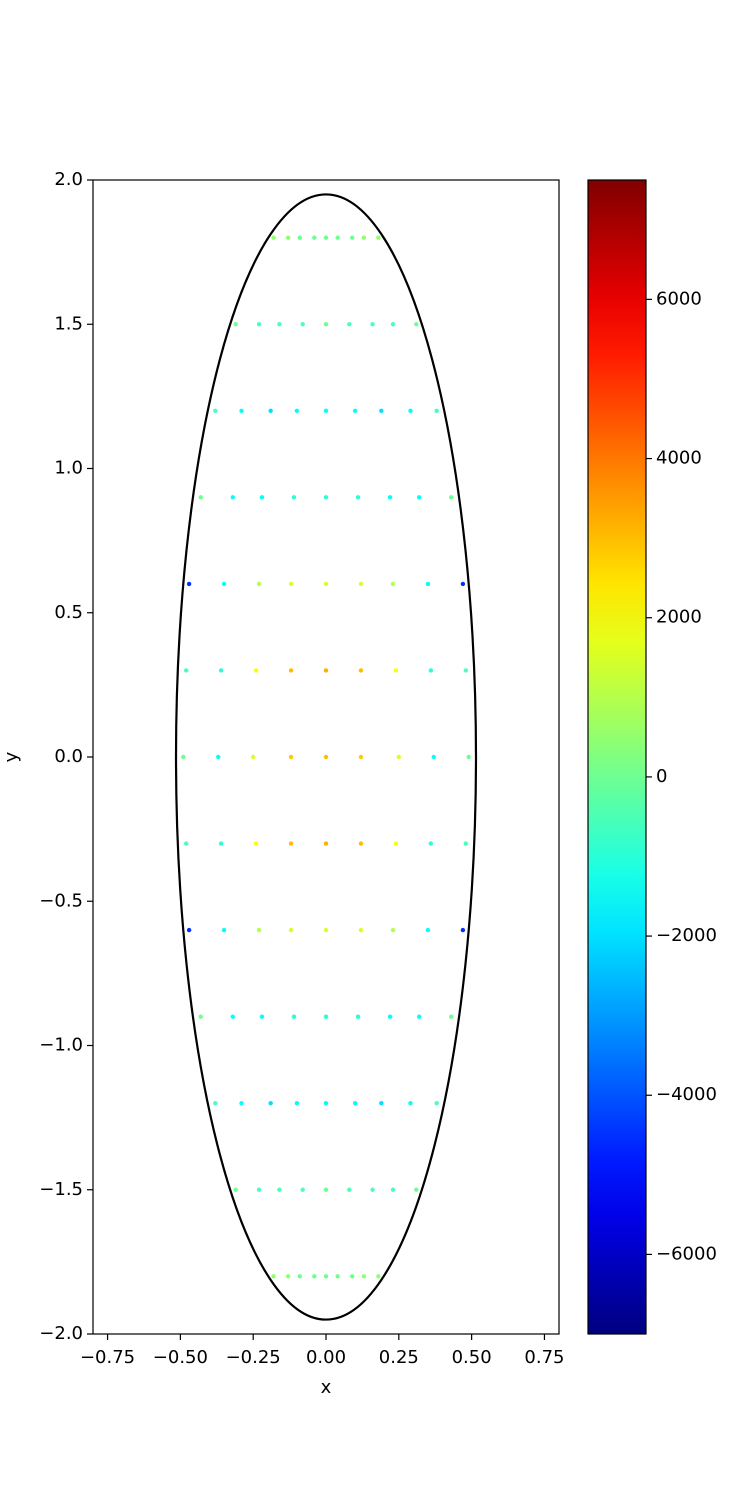 The height and width of the screenshot is (1500, 750). Describe the element at coordinates (107, 1357) in the screenshot. I see `x-tick-label: −0.75` at that location.